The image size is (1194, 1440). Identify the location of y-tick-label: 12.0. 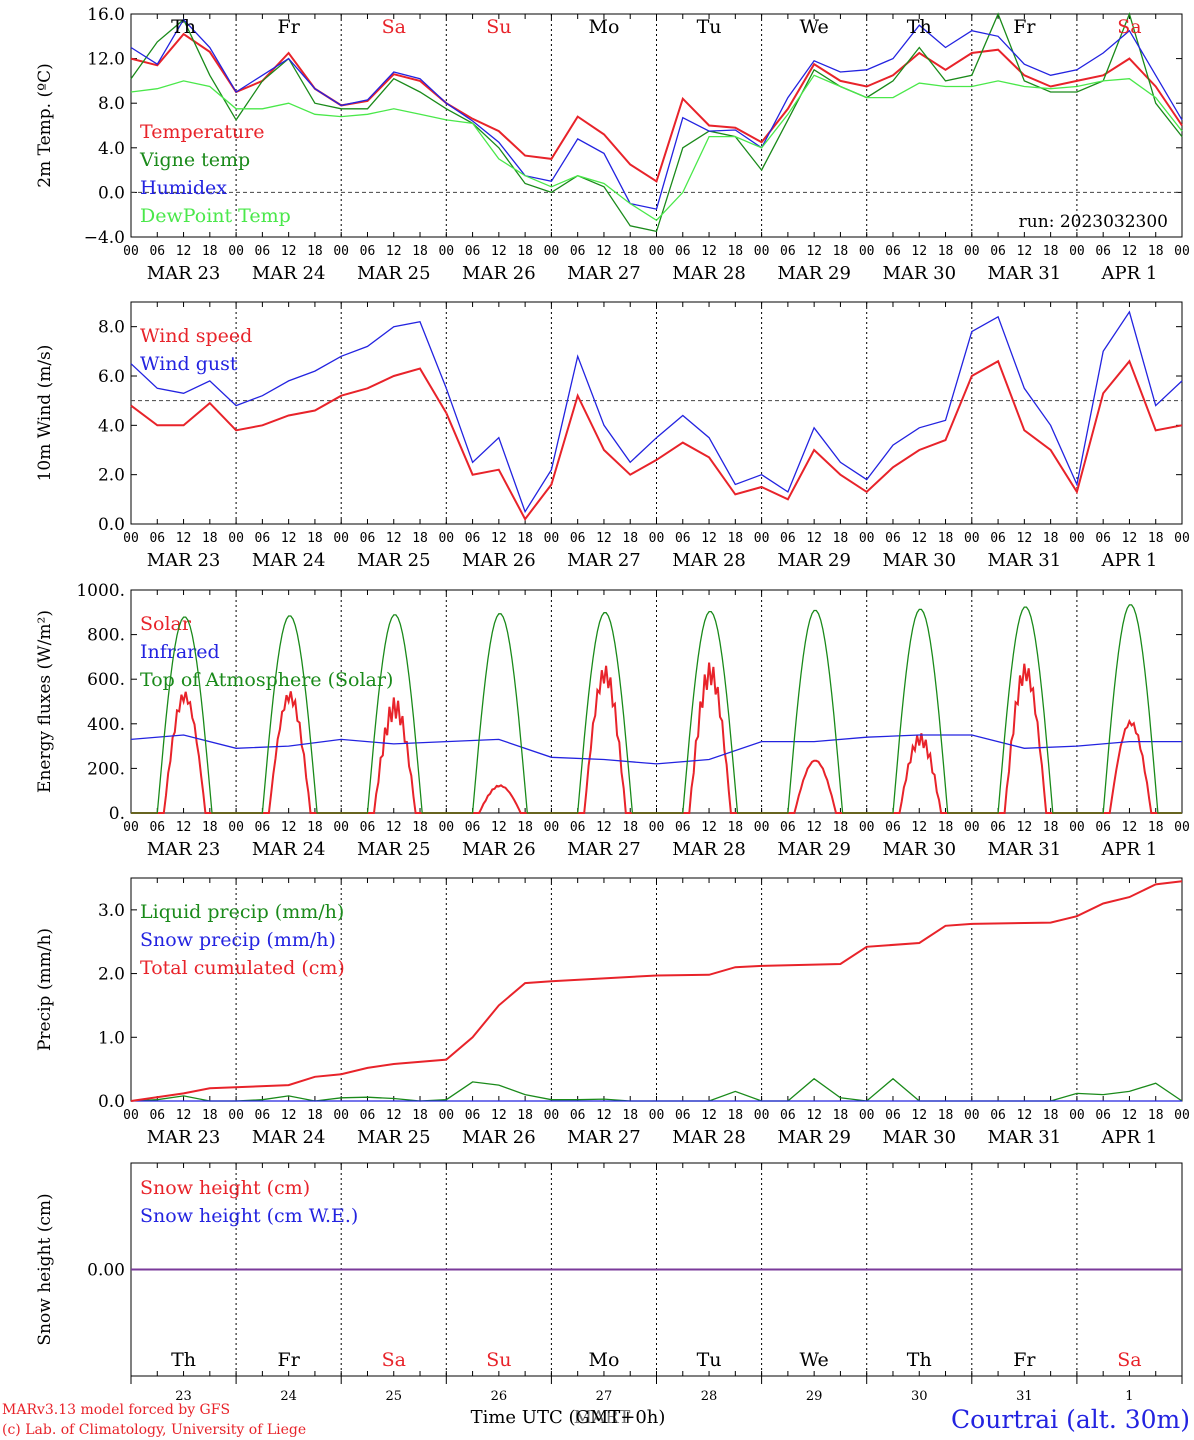
(106, 60).